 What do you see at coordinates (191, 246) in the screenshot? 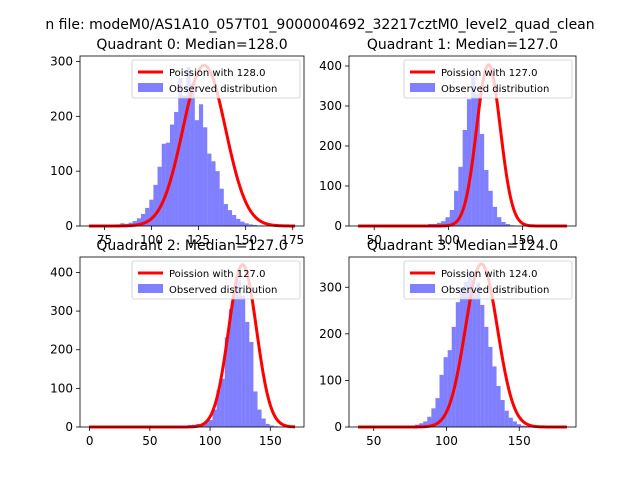
I see `subplot-title: Quadrant 2: Median=127.0` at bounding box center [191, 246].